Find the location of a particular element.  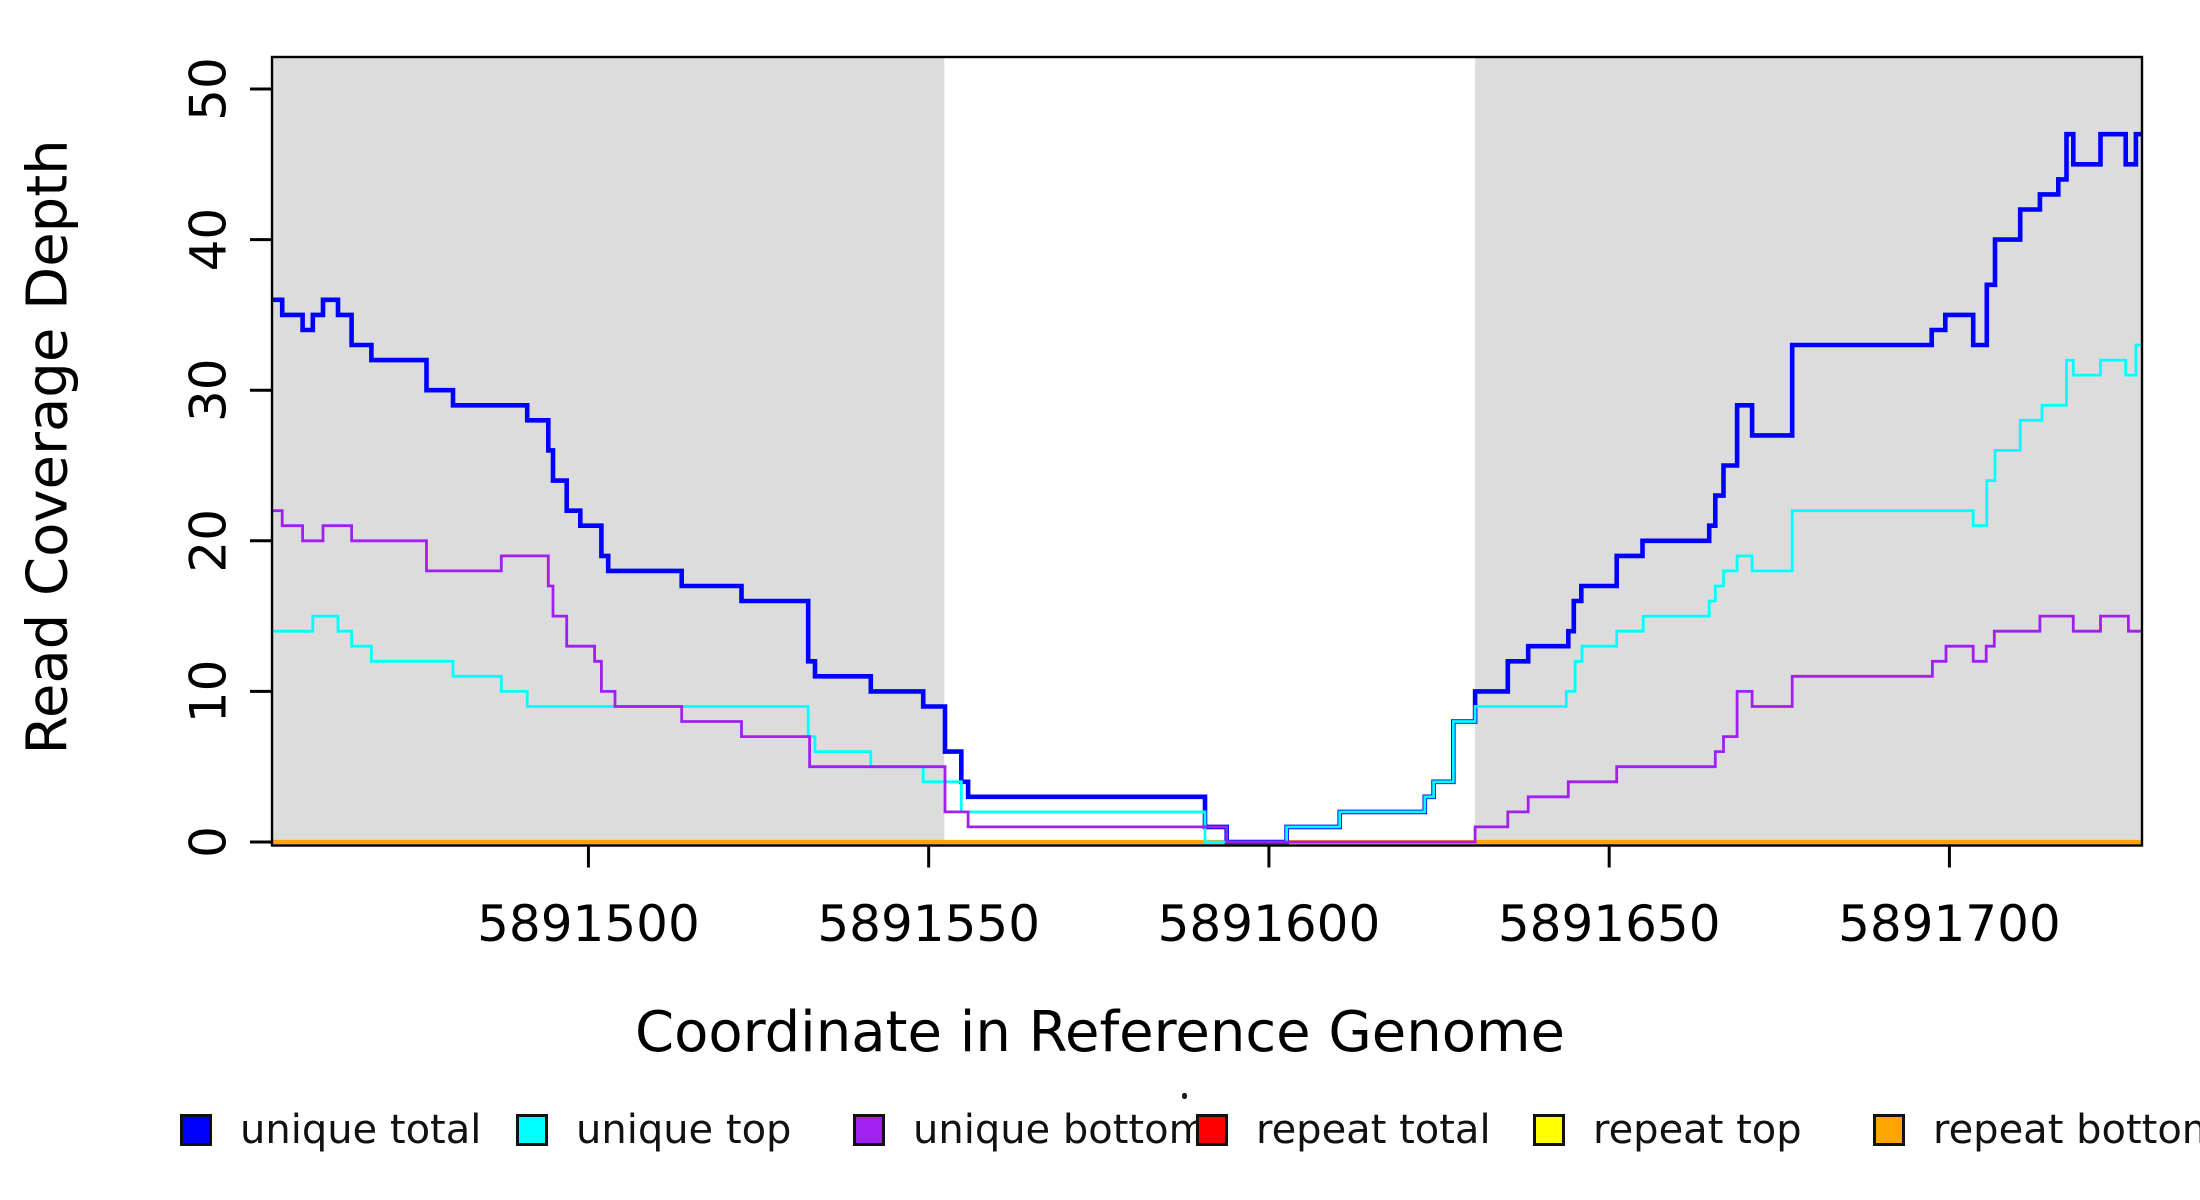

y-tick-label: 40 is located at coordinates (209, 240).